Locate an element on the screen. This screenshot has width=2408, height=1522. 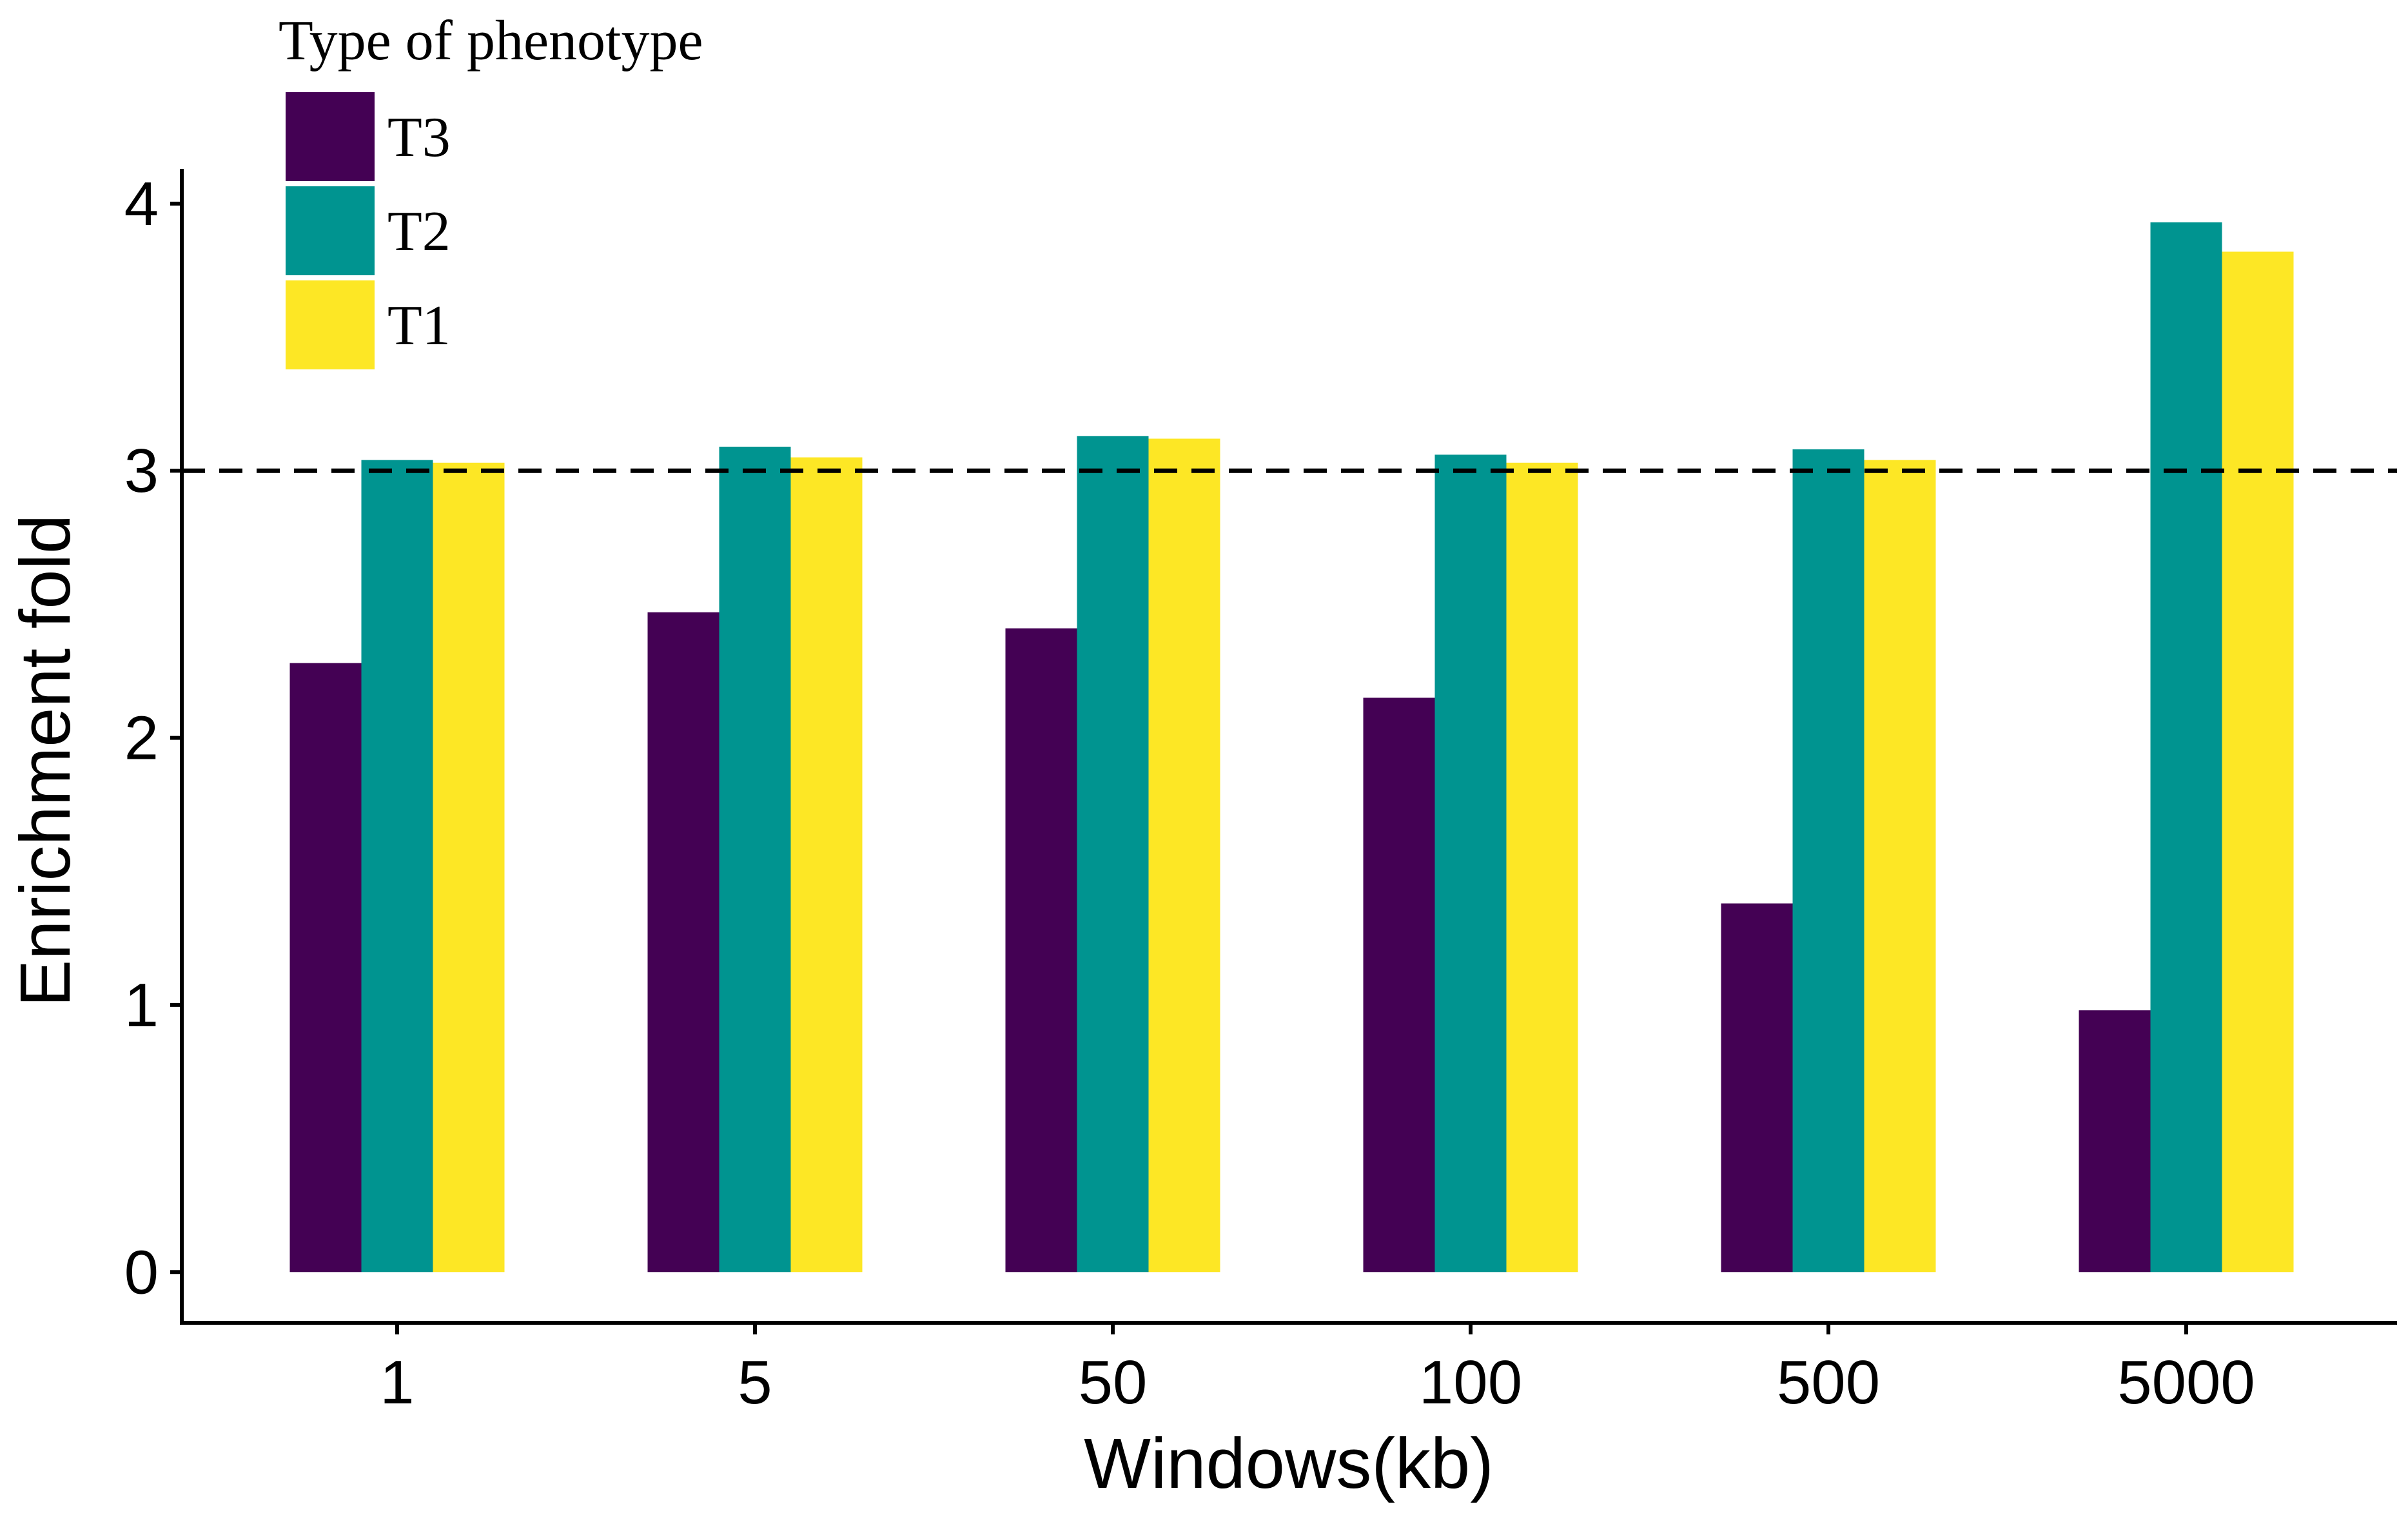
x-tick-label-100: 100 is located at coordinates (1470, 1382).